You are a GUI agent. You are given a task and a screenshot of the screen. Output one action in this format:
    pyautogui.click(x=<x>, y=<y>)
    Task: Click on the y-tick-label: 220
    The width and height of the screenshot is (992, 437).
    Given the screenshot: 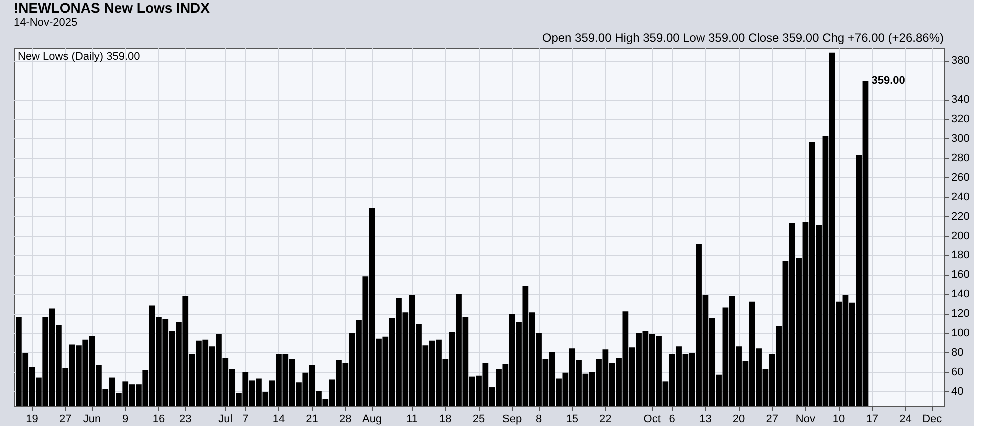 What is the action you would take?
    pyautogui.click(x=961, y=216)
    